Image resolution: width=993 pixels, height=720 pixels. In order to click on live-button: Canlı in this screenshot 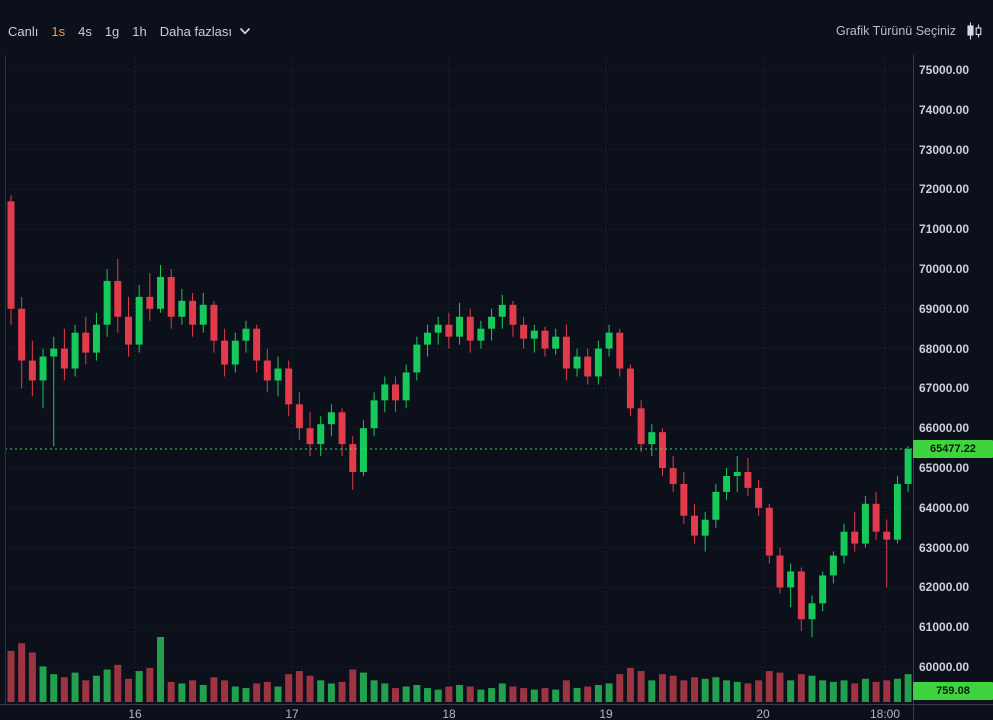, I will do `click(23, 31)`.